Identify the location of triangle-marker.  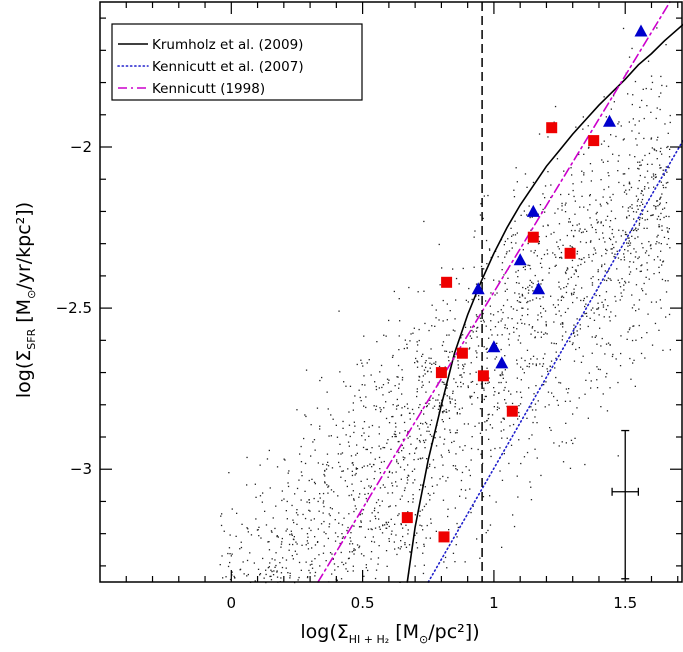
(533, 210).